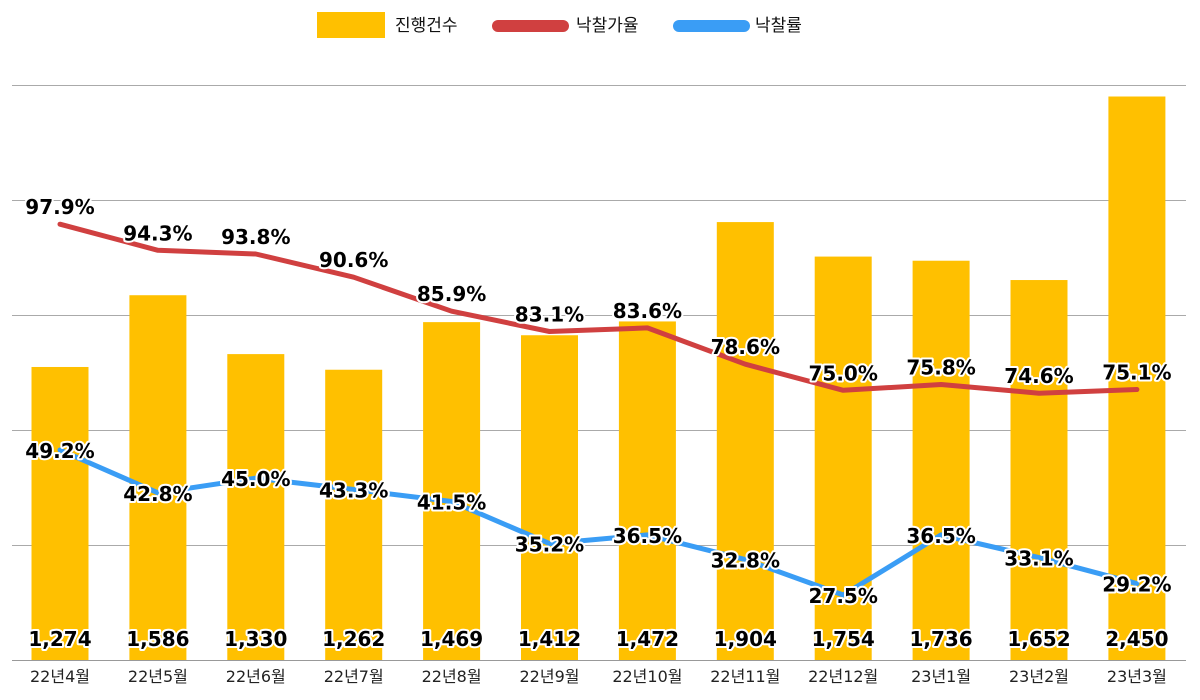 This screenshot has width=1200, height=700. What do you see at coordinates (353, 260) in the screenshot?
I see `line-value-label: 90.6%` at bounding box center [353, 260].